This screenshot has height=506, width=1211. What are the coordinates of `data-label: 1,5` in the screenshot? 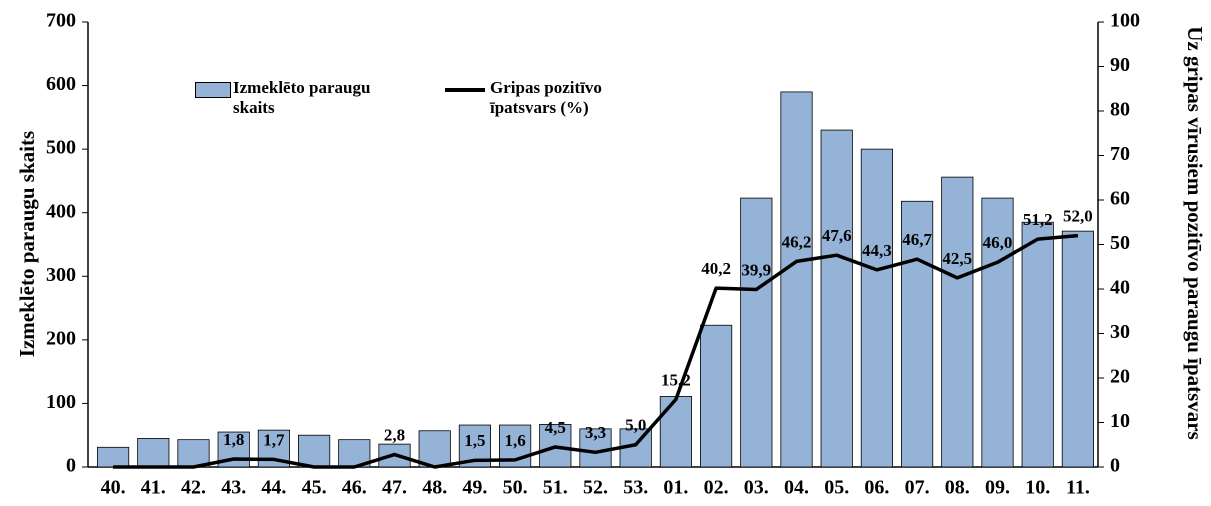 It's located at (474, 440).